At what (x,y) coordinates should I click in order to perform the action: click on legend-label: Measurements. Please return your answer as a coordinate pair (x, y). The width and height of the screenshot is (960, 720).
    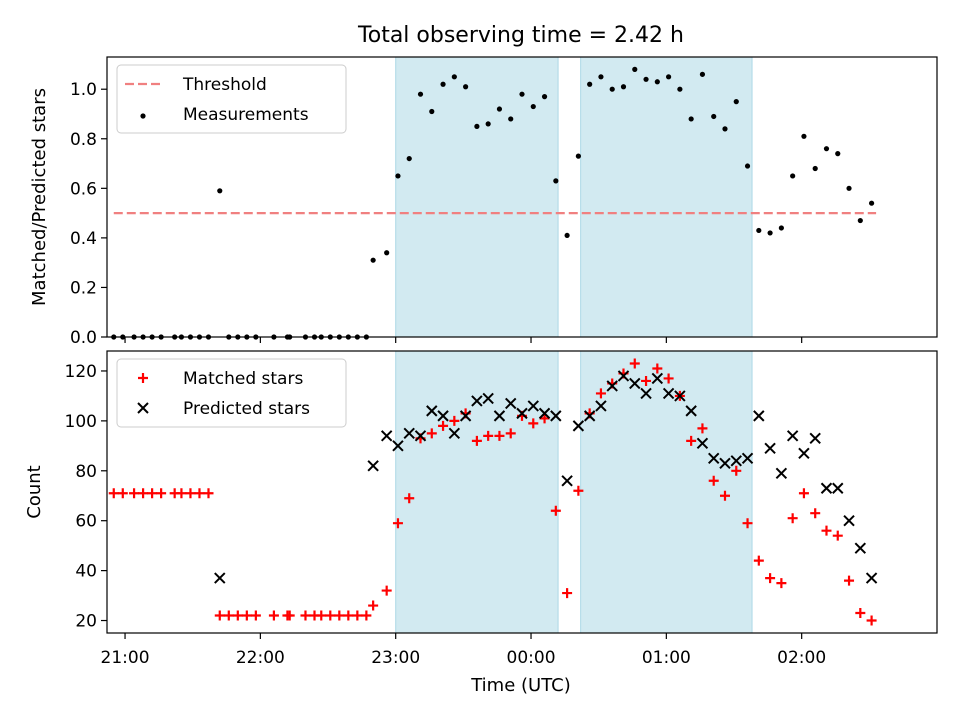
    Looking at the image, I should click on (246, 115).